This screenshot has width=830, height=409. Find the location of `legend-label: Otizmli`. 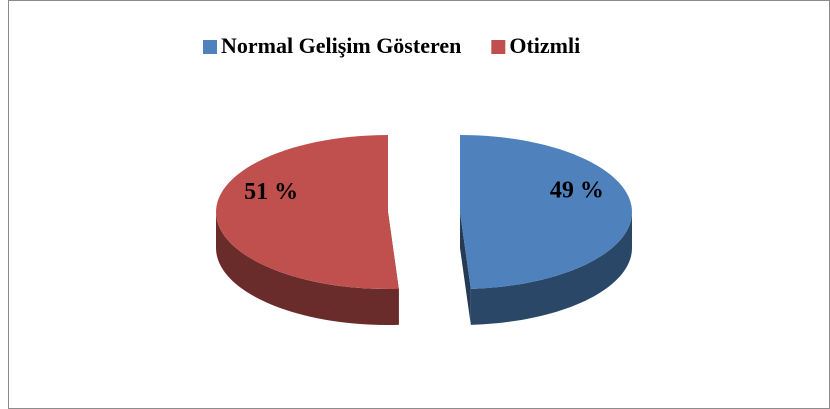

legend-label: Otizmli is located at coordinates (544, 45).